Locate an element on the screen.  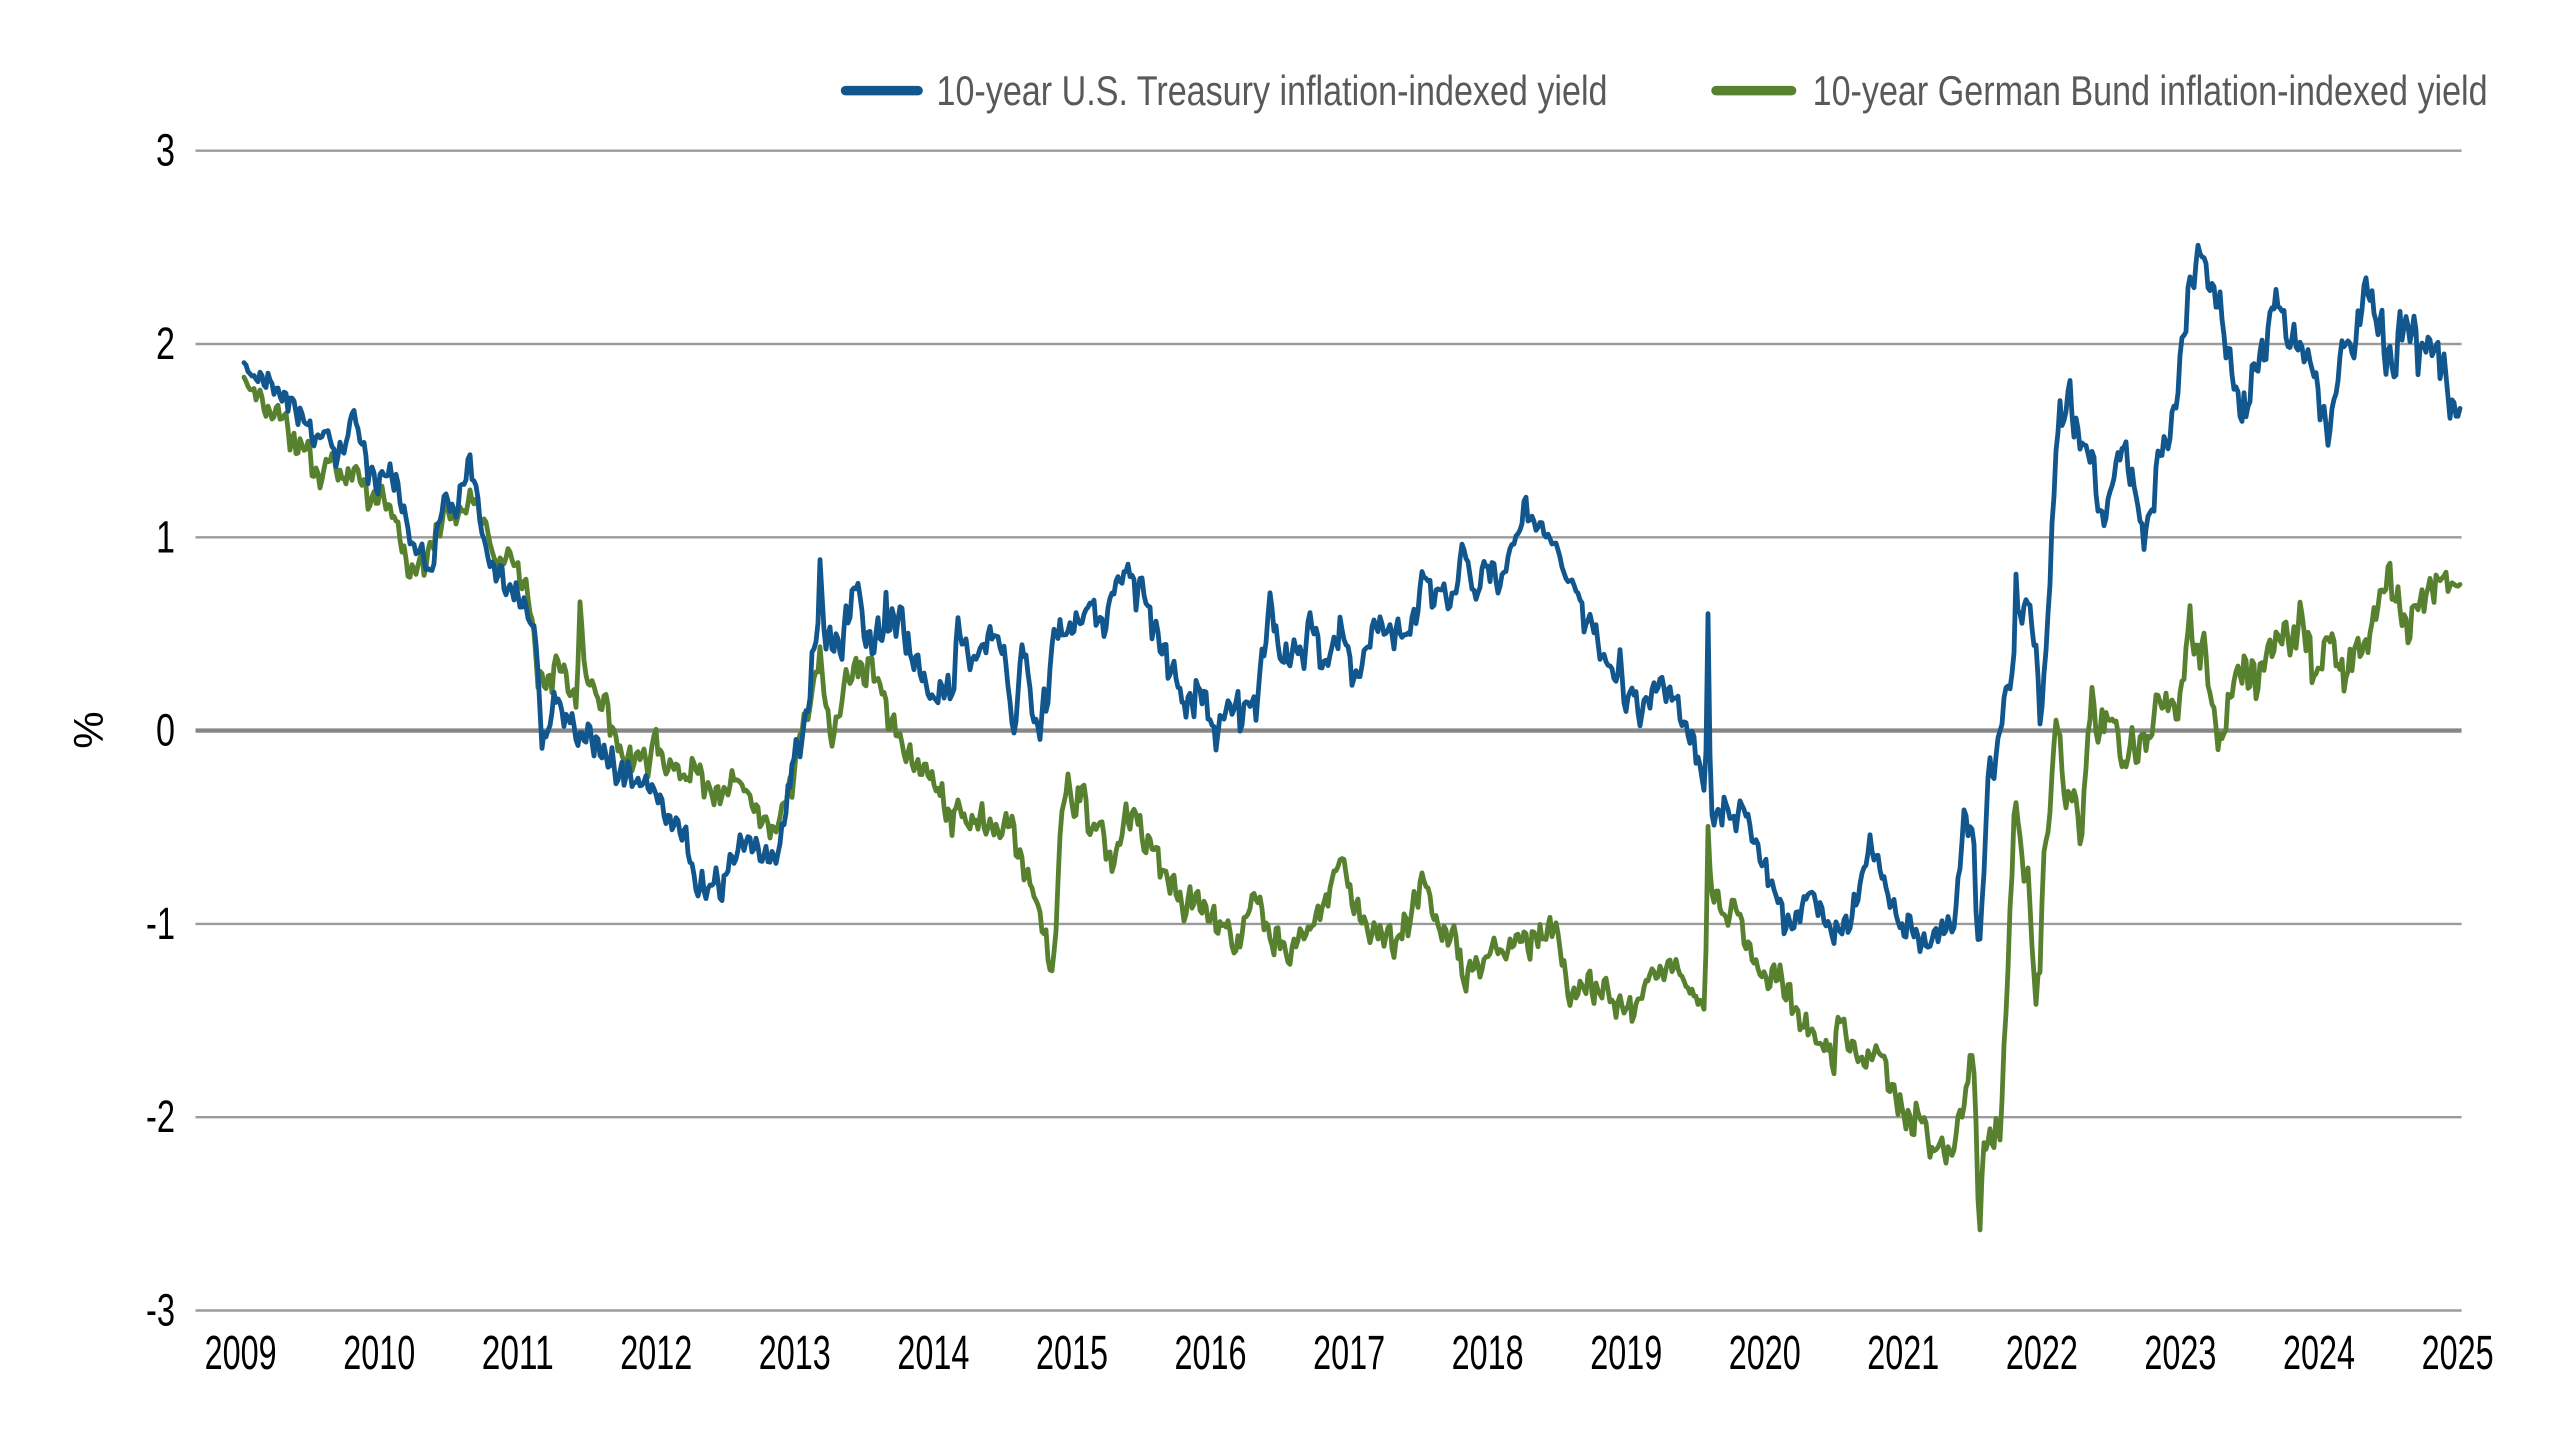
svg-text: 2012 is located at coordinates (656, 1353).